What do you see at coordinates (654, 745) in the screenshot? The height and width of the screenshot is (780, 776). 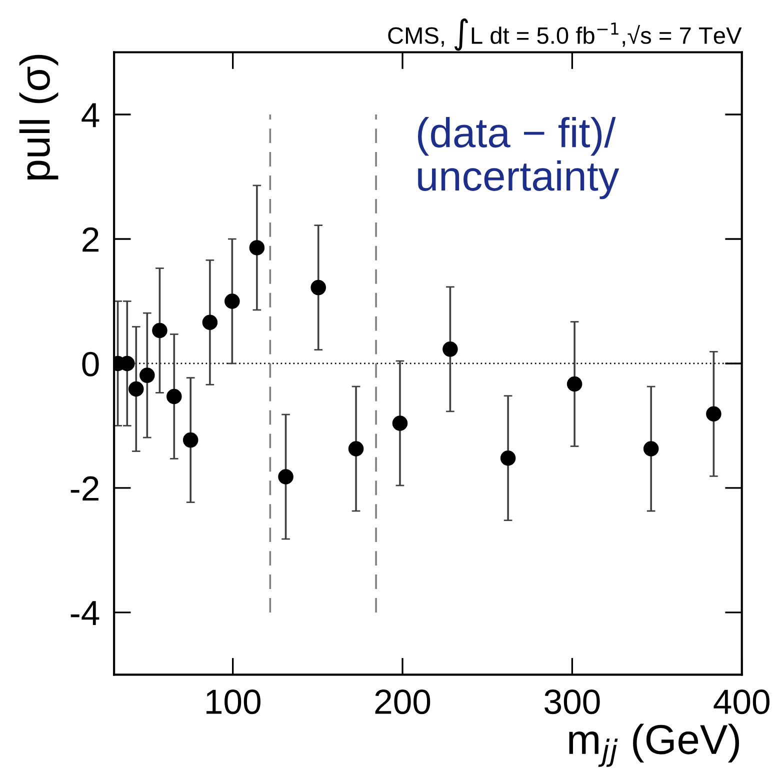 I see `x-axis-title: m$_{jj}$ (GeV)` at bounding box center [654, 745].